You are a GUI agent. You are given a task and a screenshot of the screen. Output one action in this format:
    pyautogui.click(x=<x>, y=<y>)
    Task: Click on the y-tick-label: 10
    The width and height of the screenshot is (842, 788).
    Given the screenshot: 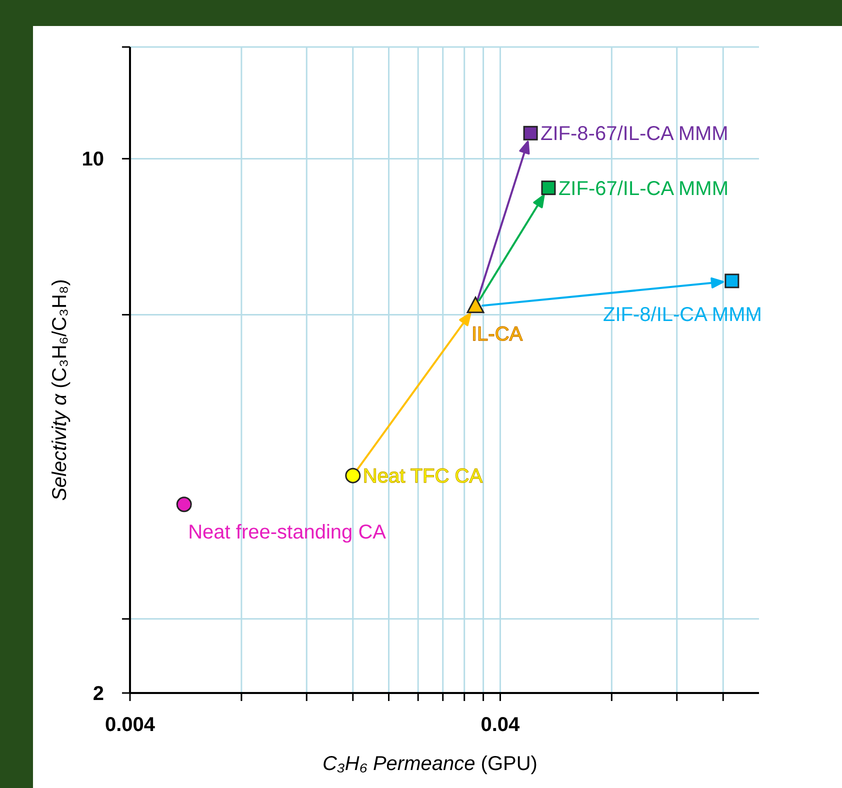 What is the action you would take?
    pyautogui.click(x=93, y=159)
    